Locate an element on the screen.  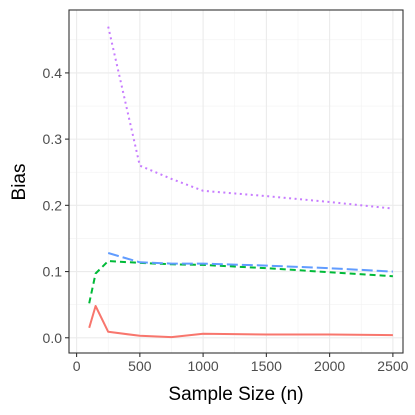
y-axis: 0.0 0.1 0.2 0.3 0.4 is located at coordinates (56, 205).